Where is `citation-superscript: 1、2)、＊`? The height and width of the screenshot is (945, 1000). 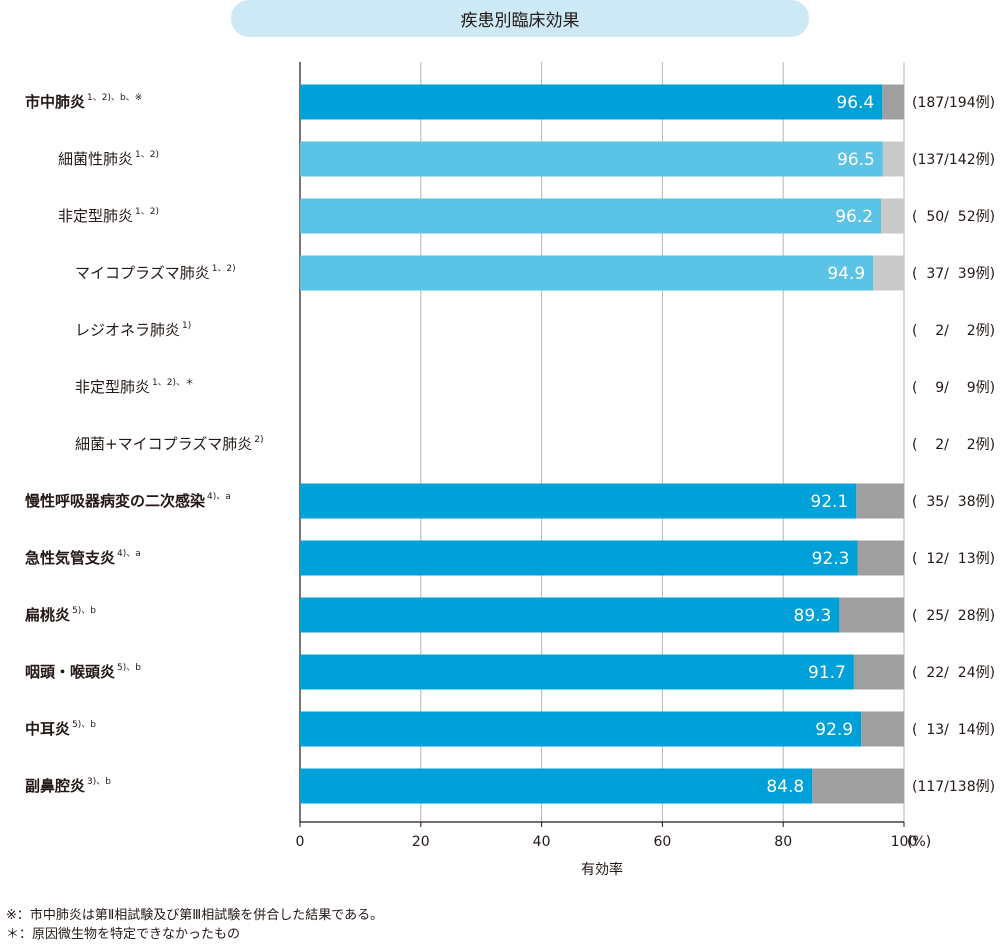 citation-superscript: 1、2)、＊ is located at coordinates (173, 383).